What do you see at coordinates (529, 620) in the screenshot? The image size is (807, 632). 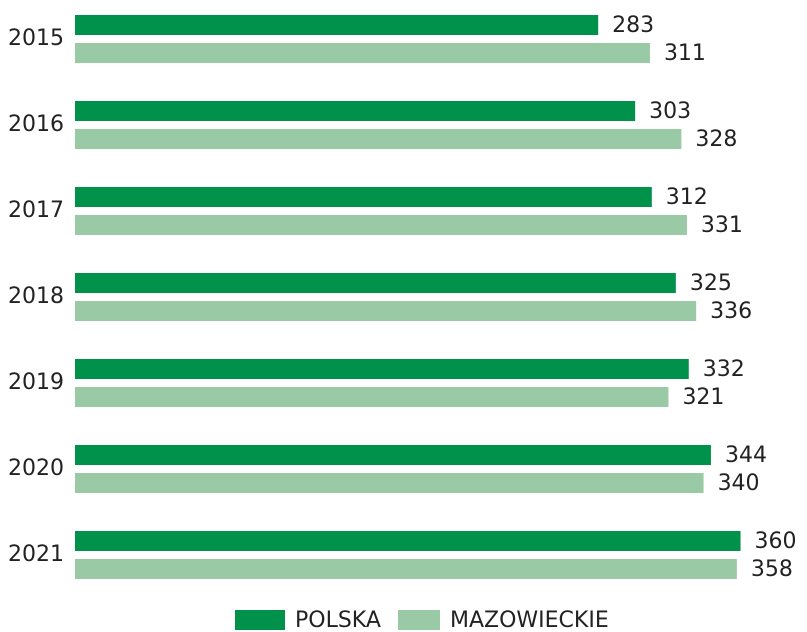 I see `legend-label: MAZOWIECKIE` at bounding box center [529, 620].